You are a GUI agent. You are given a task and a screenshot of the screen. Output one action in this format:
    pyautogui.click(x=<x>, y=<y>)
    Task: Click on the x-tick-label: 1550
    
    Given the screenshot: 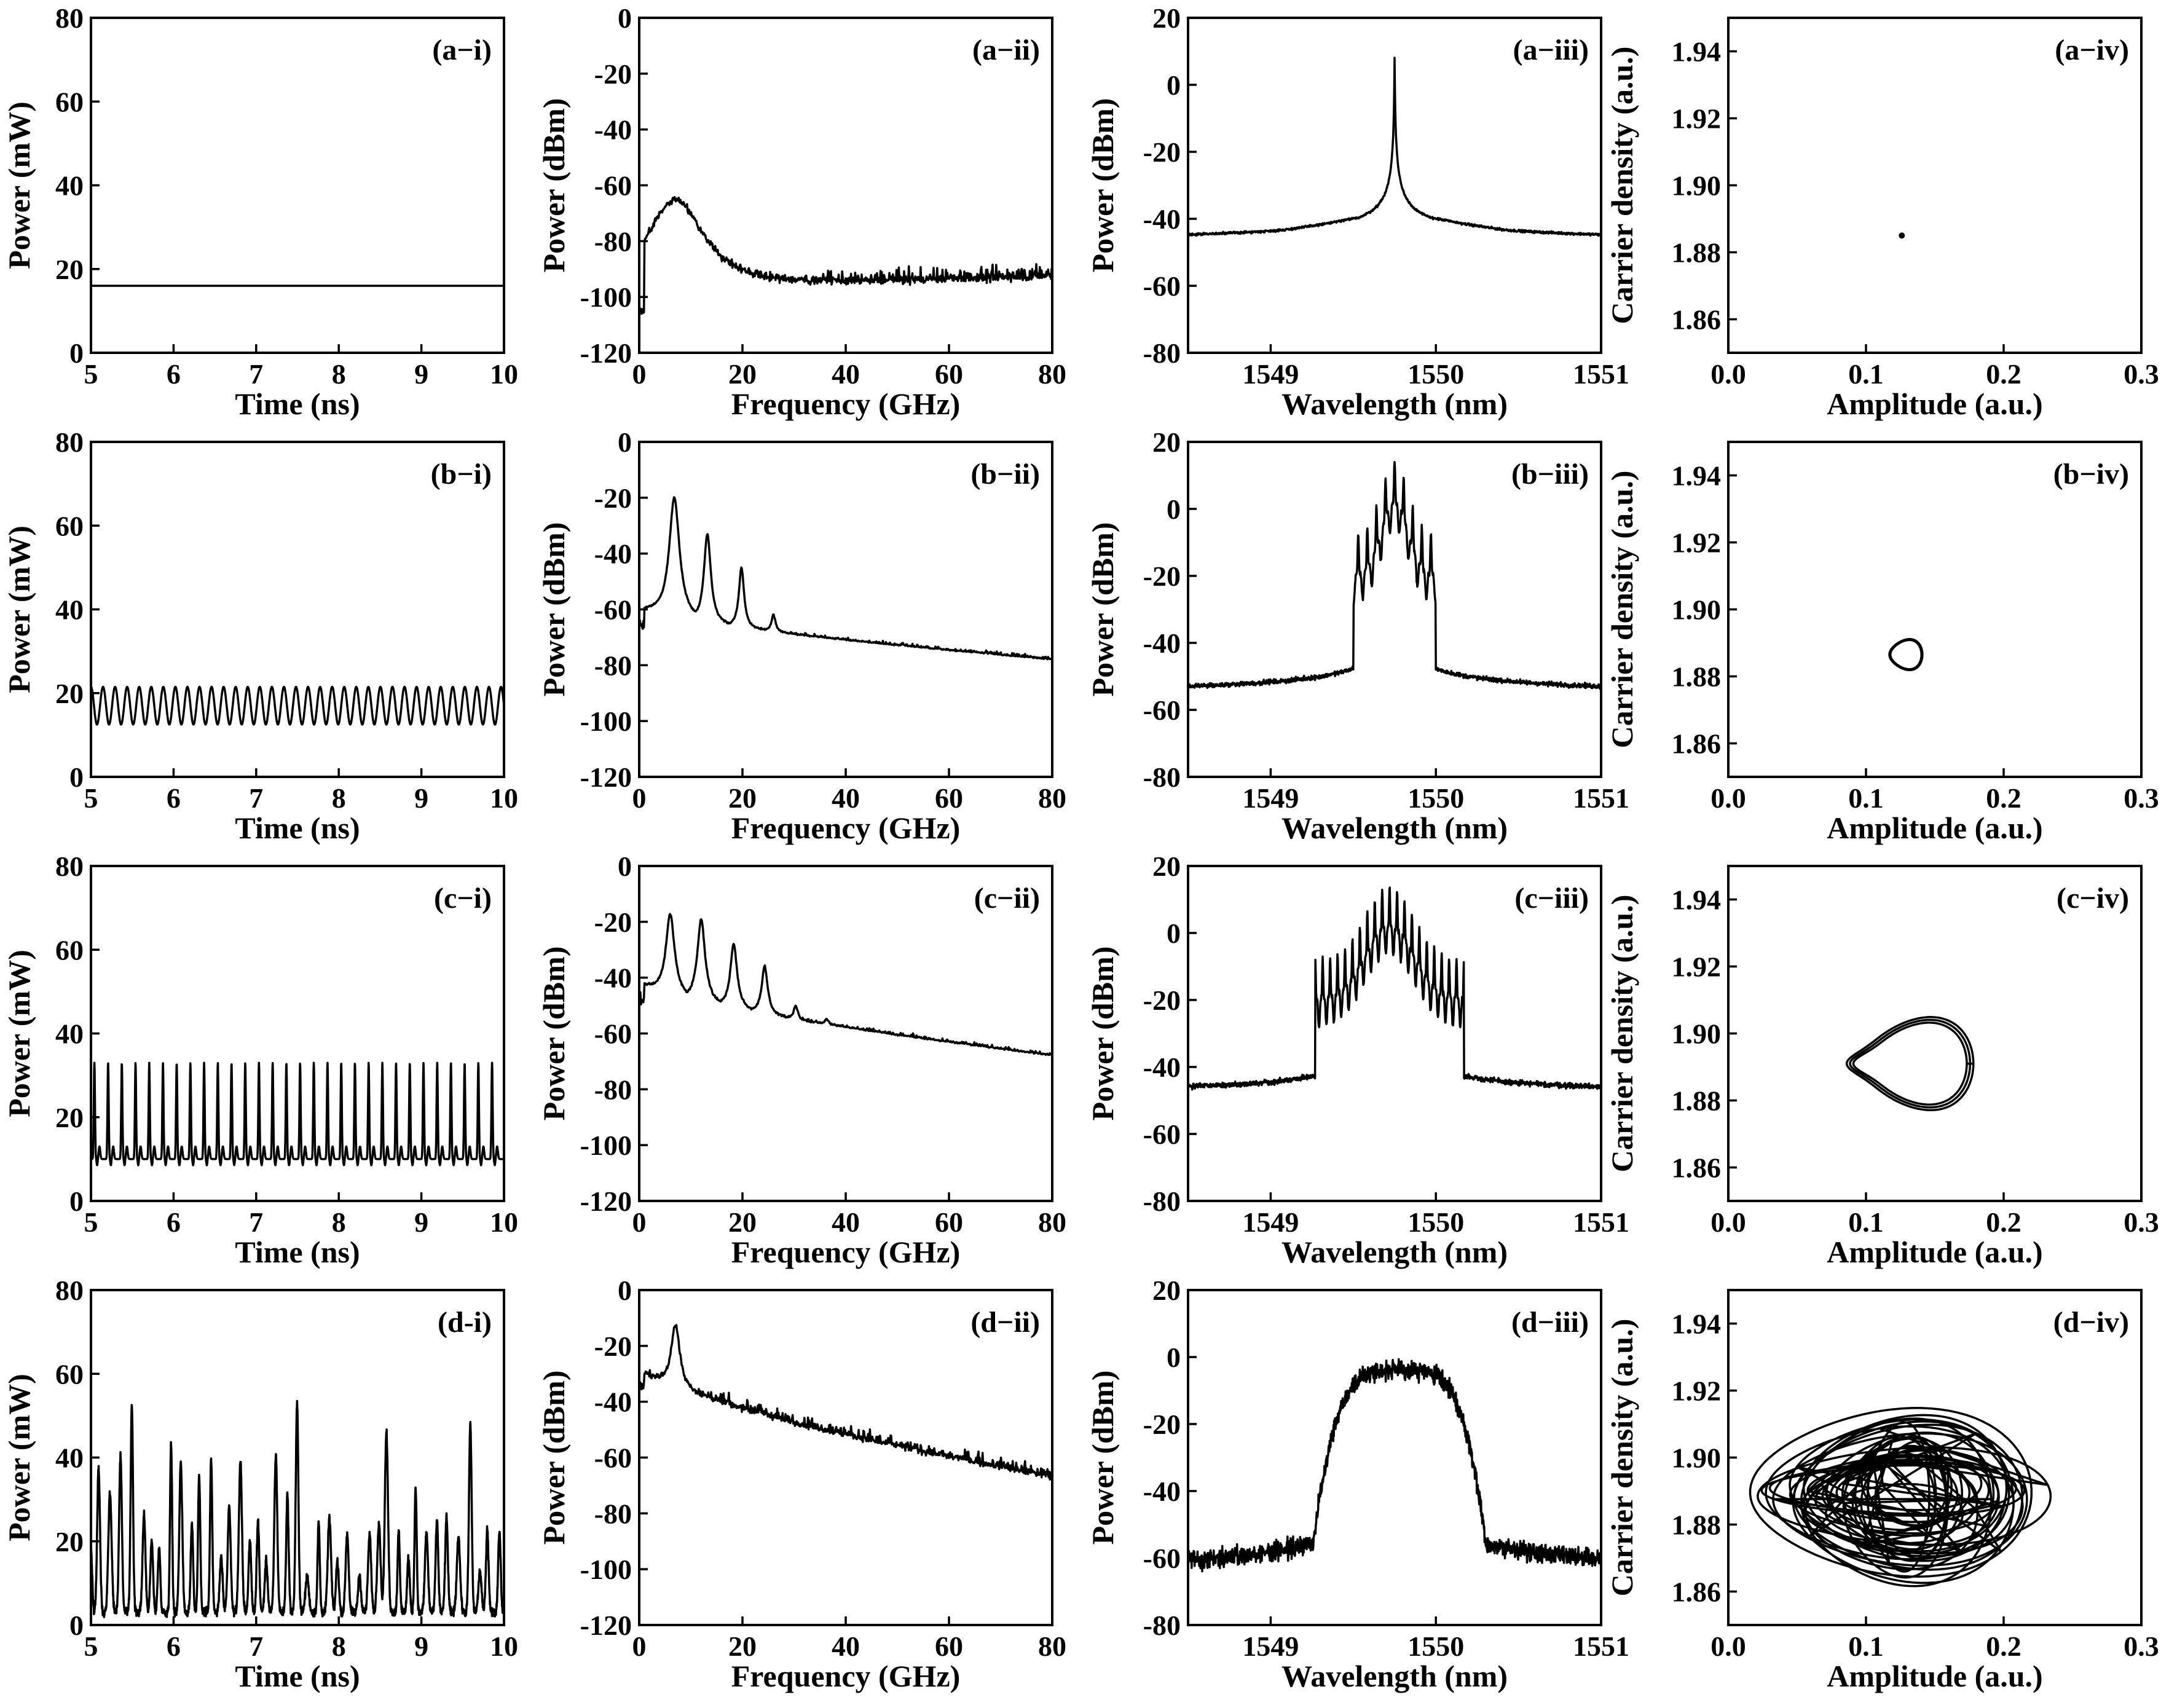 What is the action you would take?
    pyautogui.click(x=1435, y=1222)
    